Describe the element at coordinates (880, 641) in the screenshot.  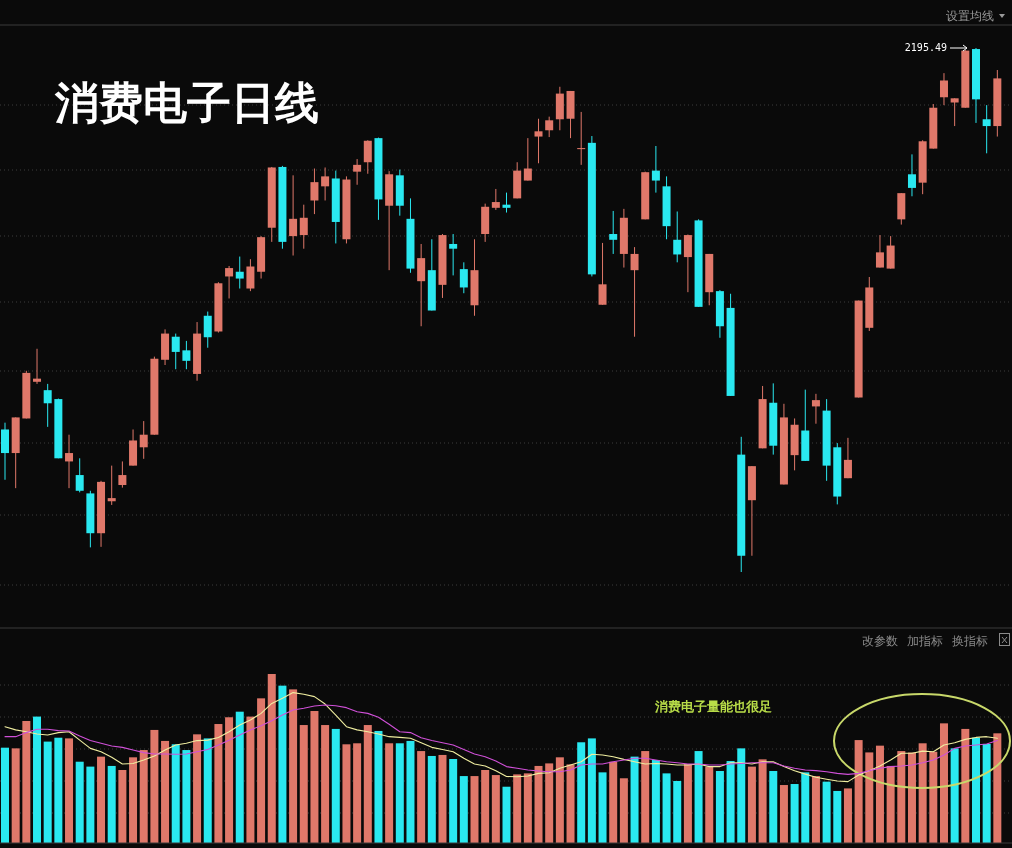
I see `text: 改参数` at that location.